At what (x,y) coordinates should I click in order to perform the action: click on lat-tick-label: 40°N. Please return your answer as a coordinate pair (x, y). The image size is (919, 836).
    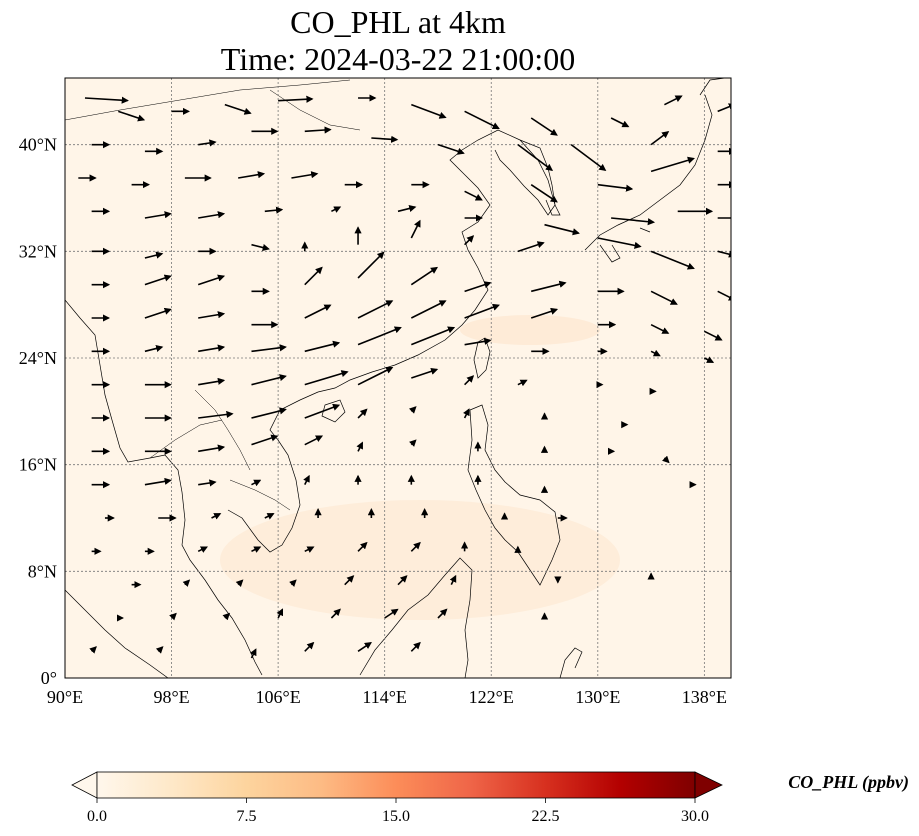
    Looking at the image, I should click on (38, 145).